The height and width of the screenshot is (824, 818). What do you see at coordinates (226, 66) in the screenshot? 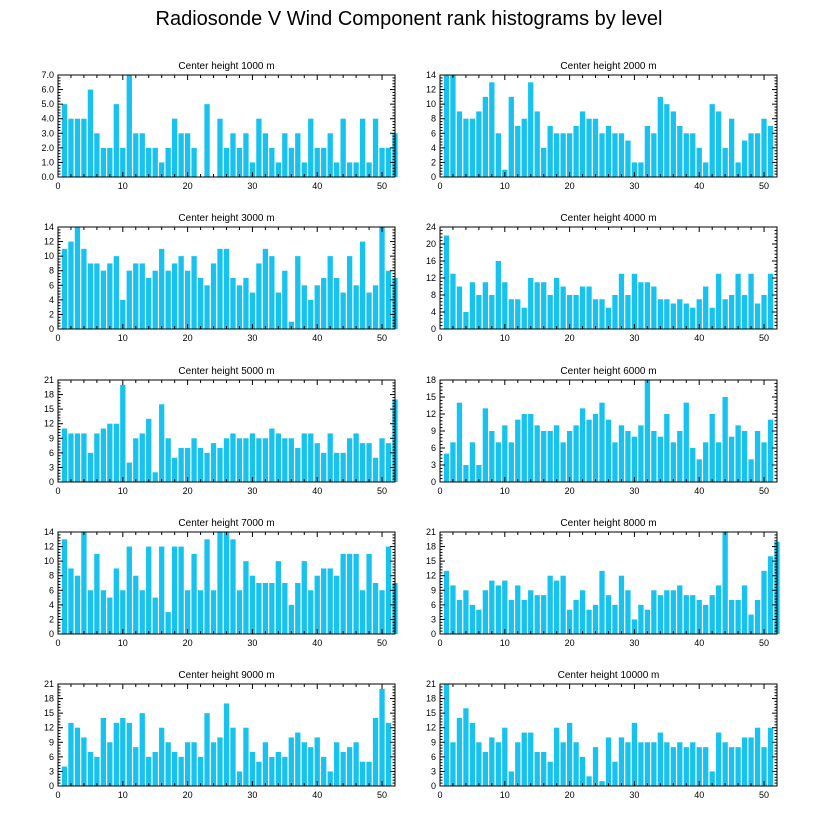
I see `panel-title: Center height 1000 m` at bounding box center [226, 66].